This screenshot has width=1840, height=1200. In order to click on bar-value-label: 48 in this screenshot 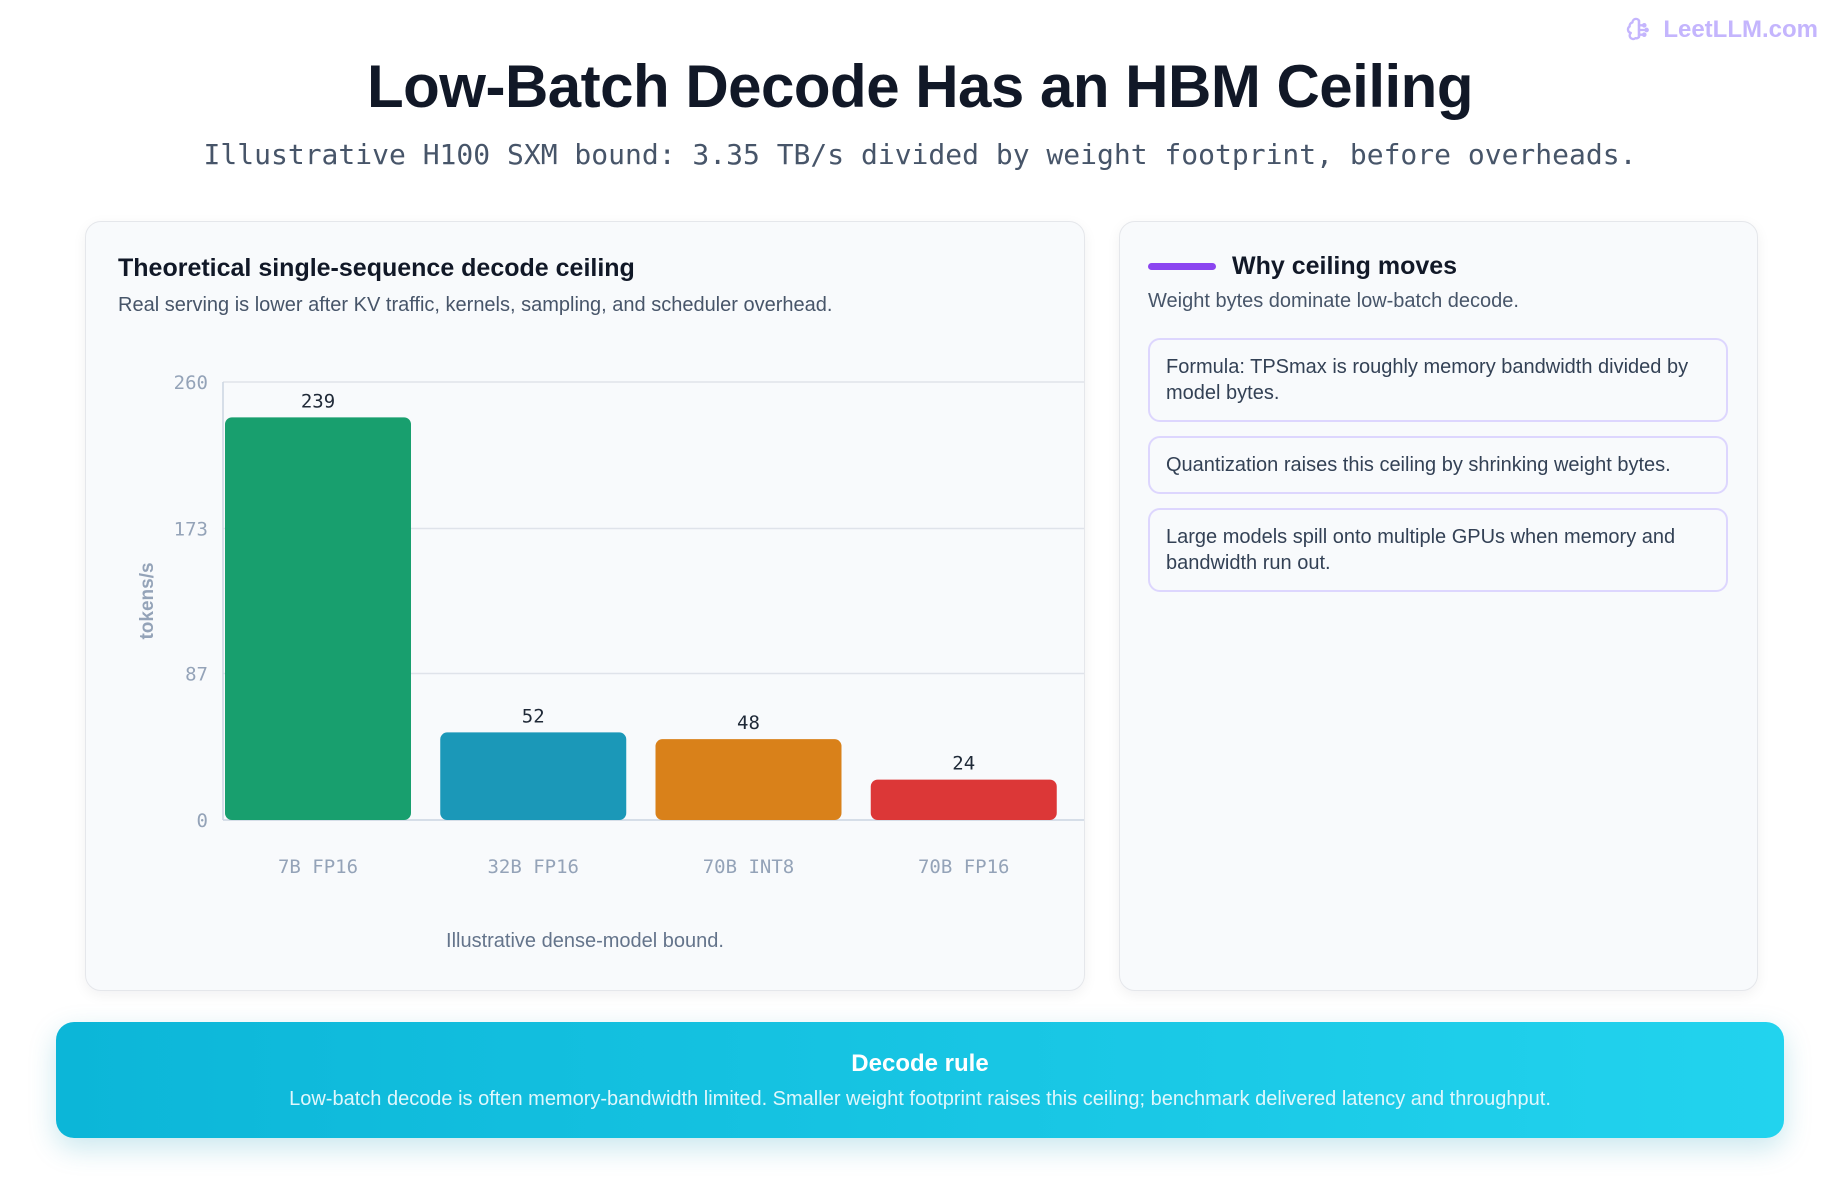, I will do `click(748, 723)`.